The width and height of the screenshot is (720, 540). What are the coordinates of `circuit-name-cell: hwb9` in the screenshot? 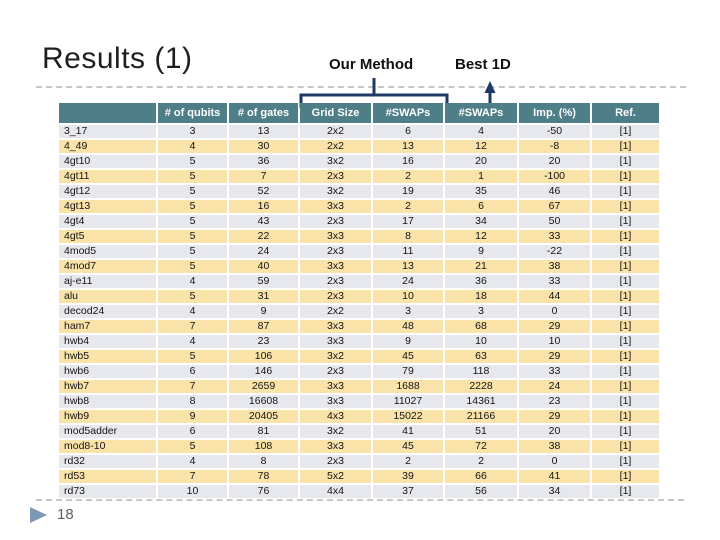 It's located at (107, 416).